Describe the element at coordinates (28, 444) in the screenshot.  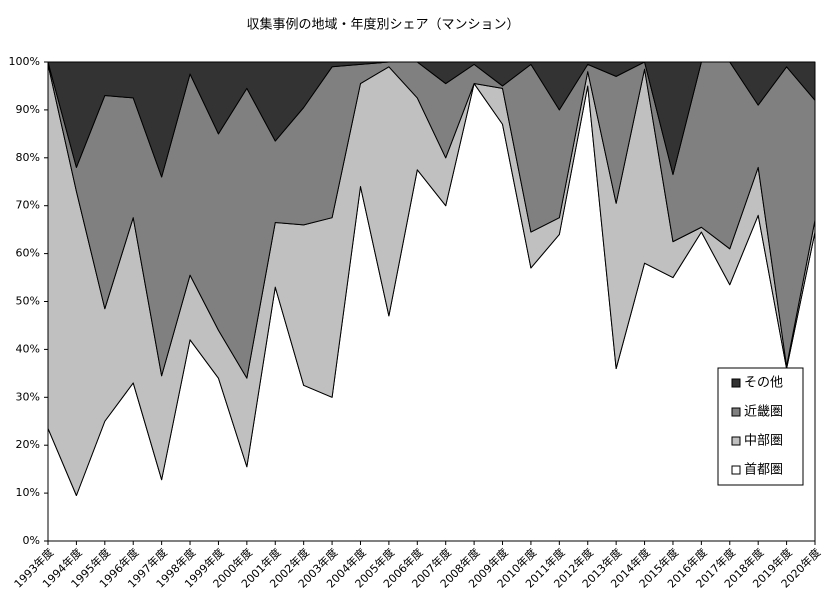
I see `y-tick-label: 20%` at that location.